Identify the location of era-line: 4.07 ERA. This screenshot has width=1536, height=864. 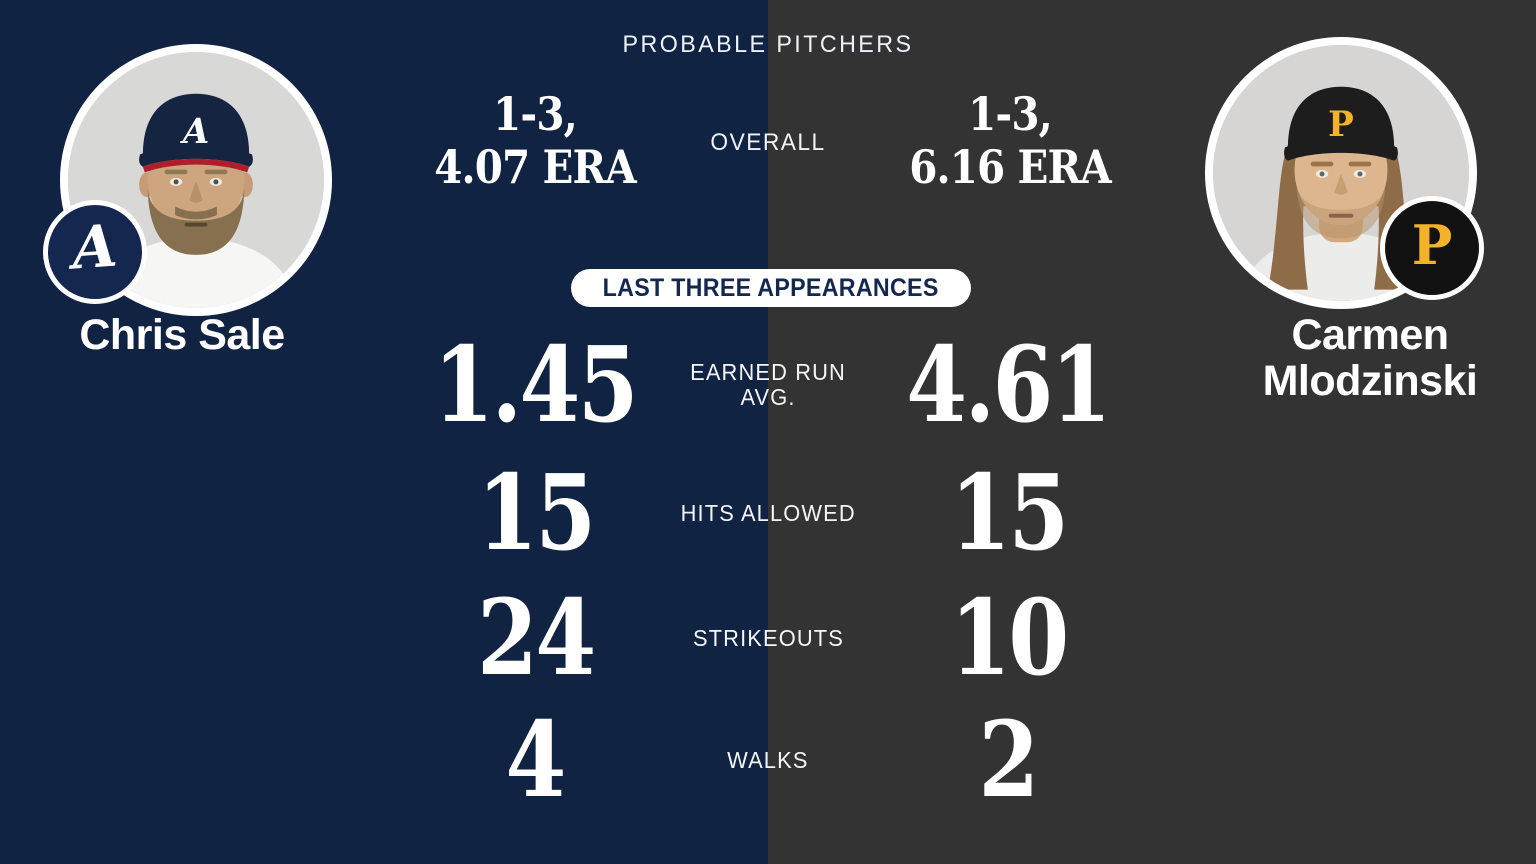
(535, 167).